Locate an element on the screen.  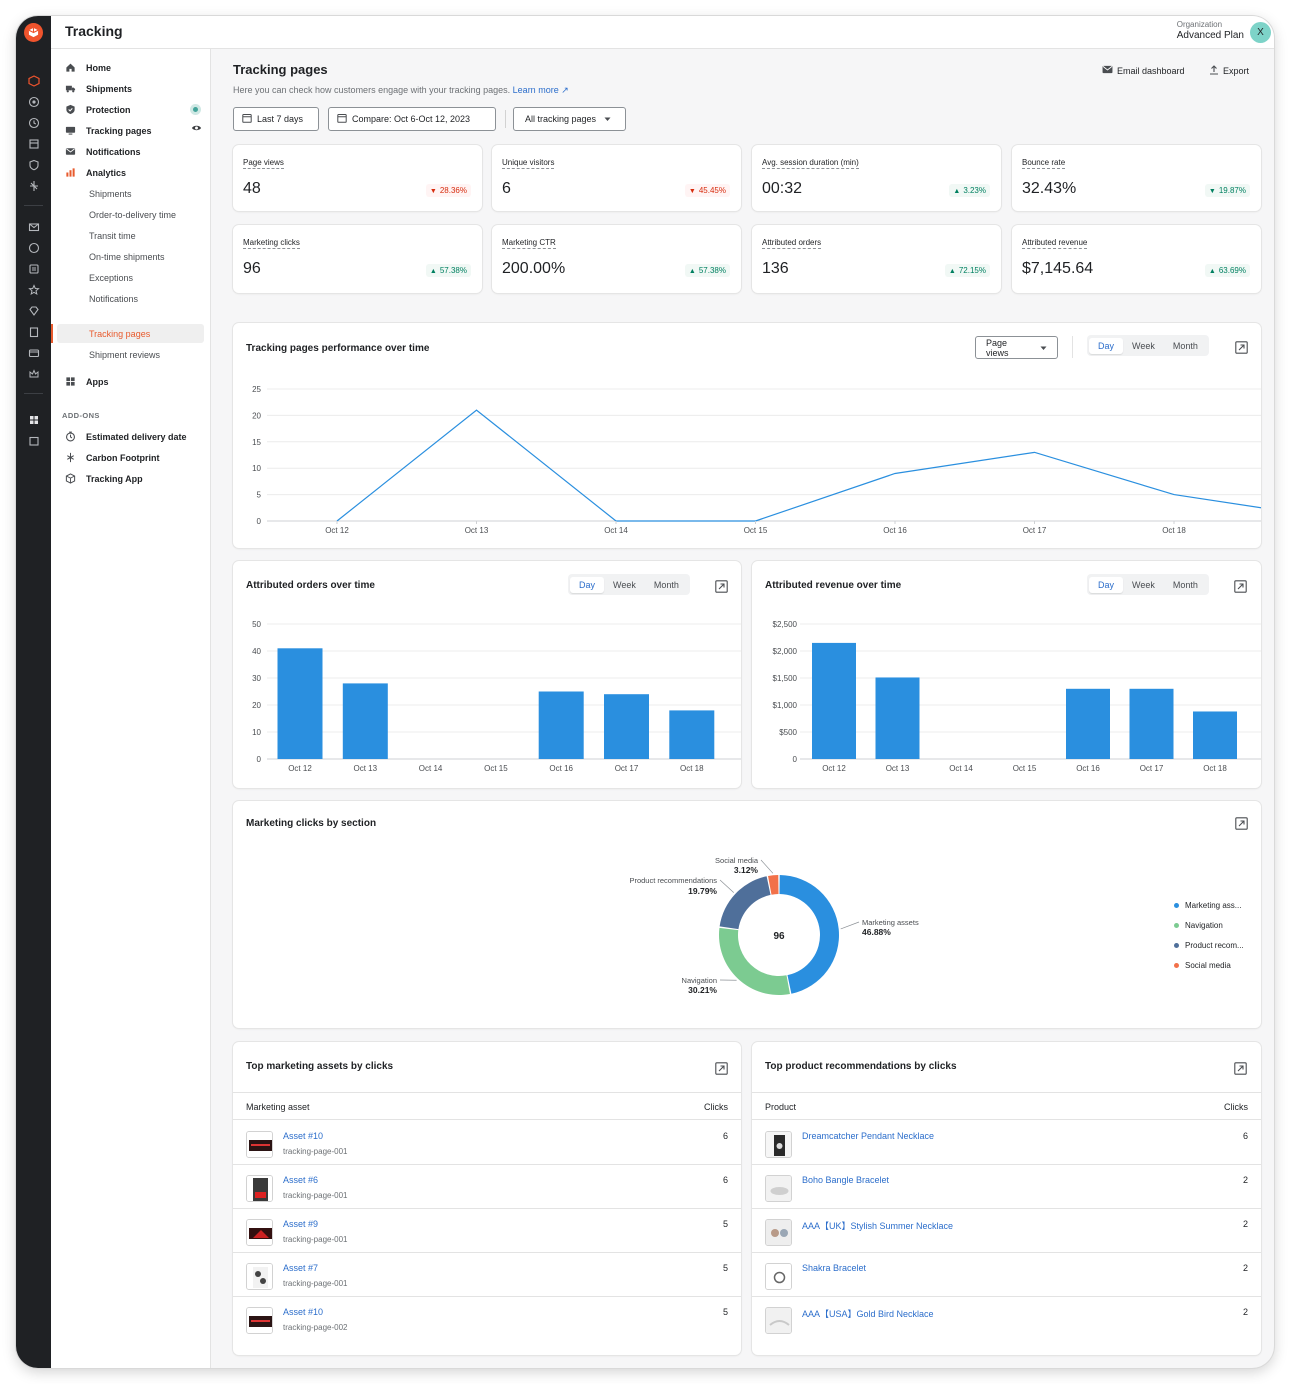
store-icon is located at coordinates (33, 143).